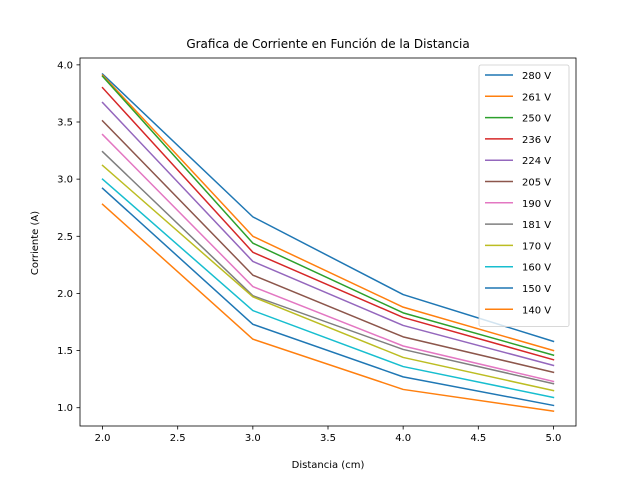 Image resolution: width=640 pixels, height=480 pixels. Describe the element at coordinates (65, 294) in the screenshot. I see `y-tick-label: 2.0` at that location.